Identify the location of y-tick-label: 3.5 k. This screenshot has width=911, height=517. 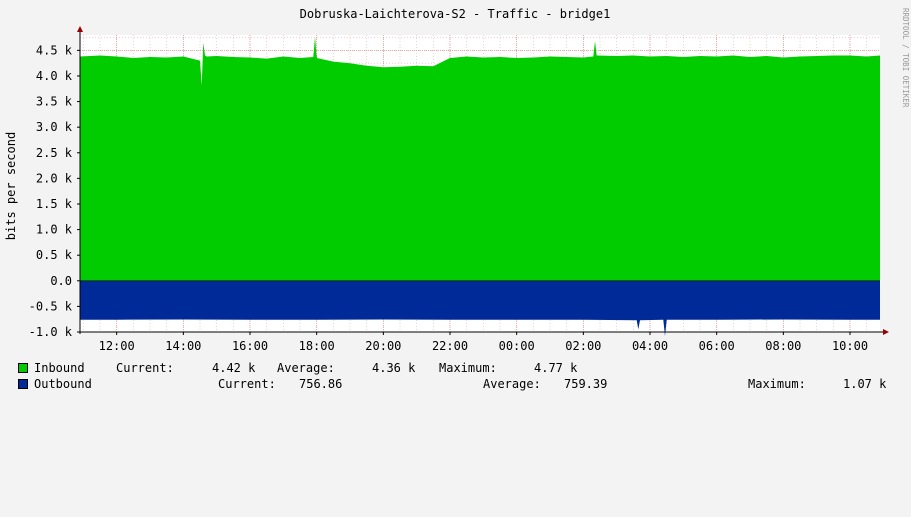
(54, 102).